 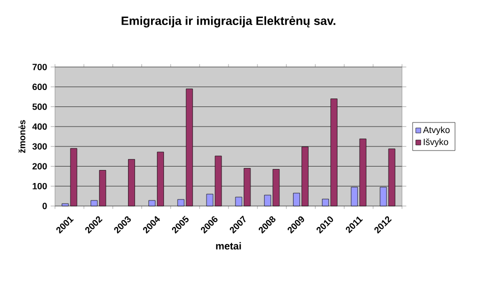 What do you see at coordinates (44, 206) in the screenshot?
I see `y-tick-label: 0` at bounding box center [44, 206].